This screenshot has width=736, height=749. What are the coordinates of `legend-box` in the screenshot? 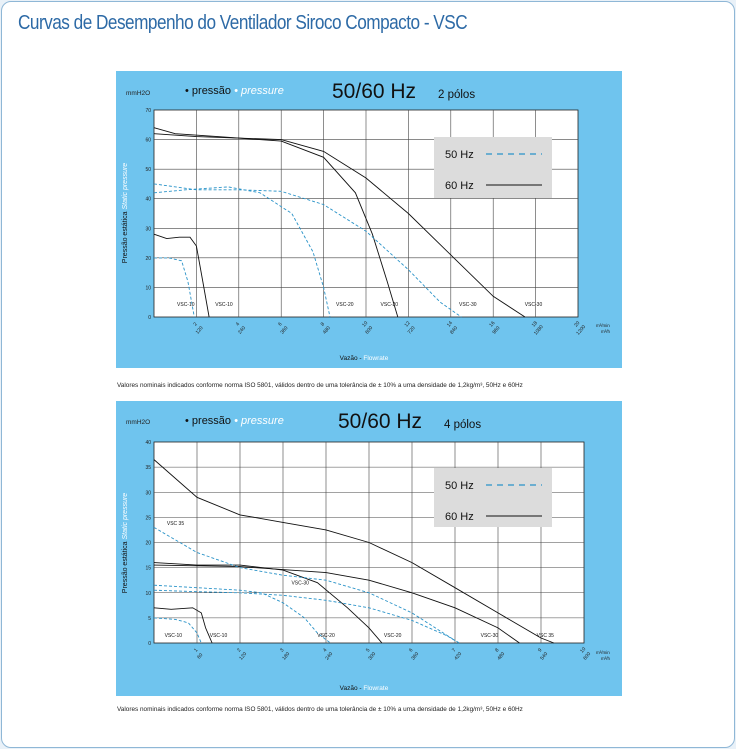 It's located at (493, 167).